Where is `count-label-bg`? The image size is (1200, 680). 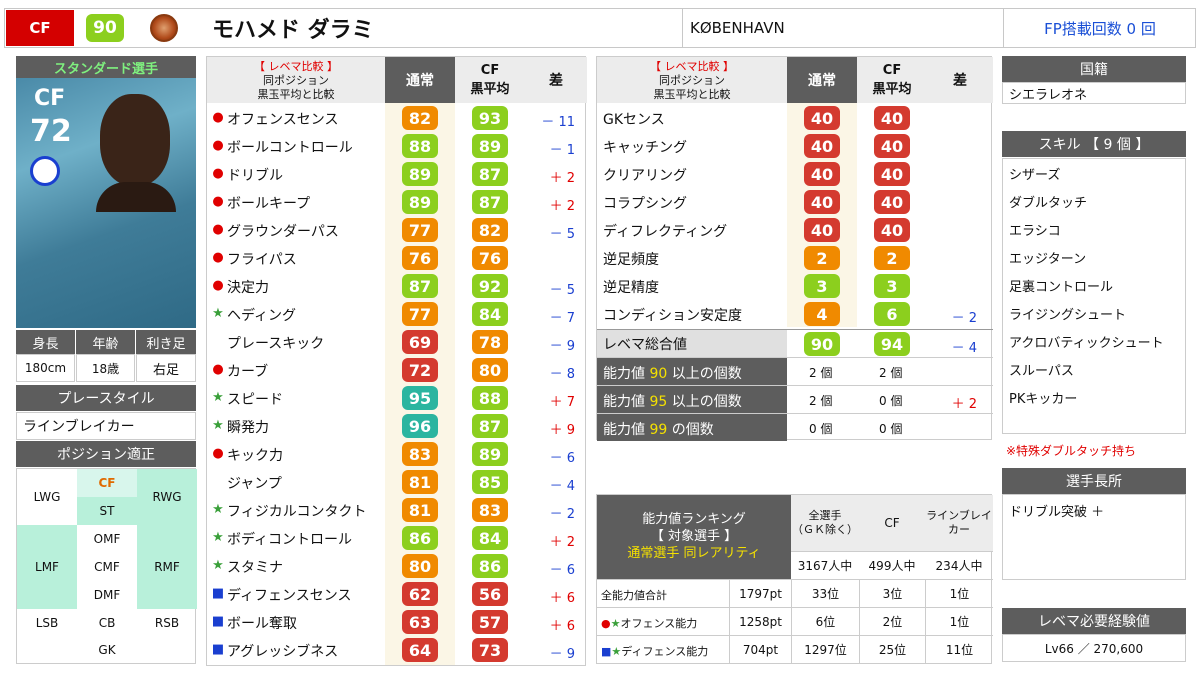
count-label-bg is located at coordinates (692, 399).